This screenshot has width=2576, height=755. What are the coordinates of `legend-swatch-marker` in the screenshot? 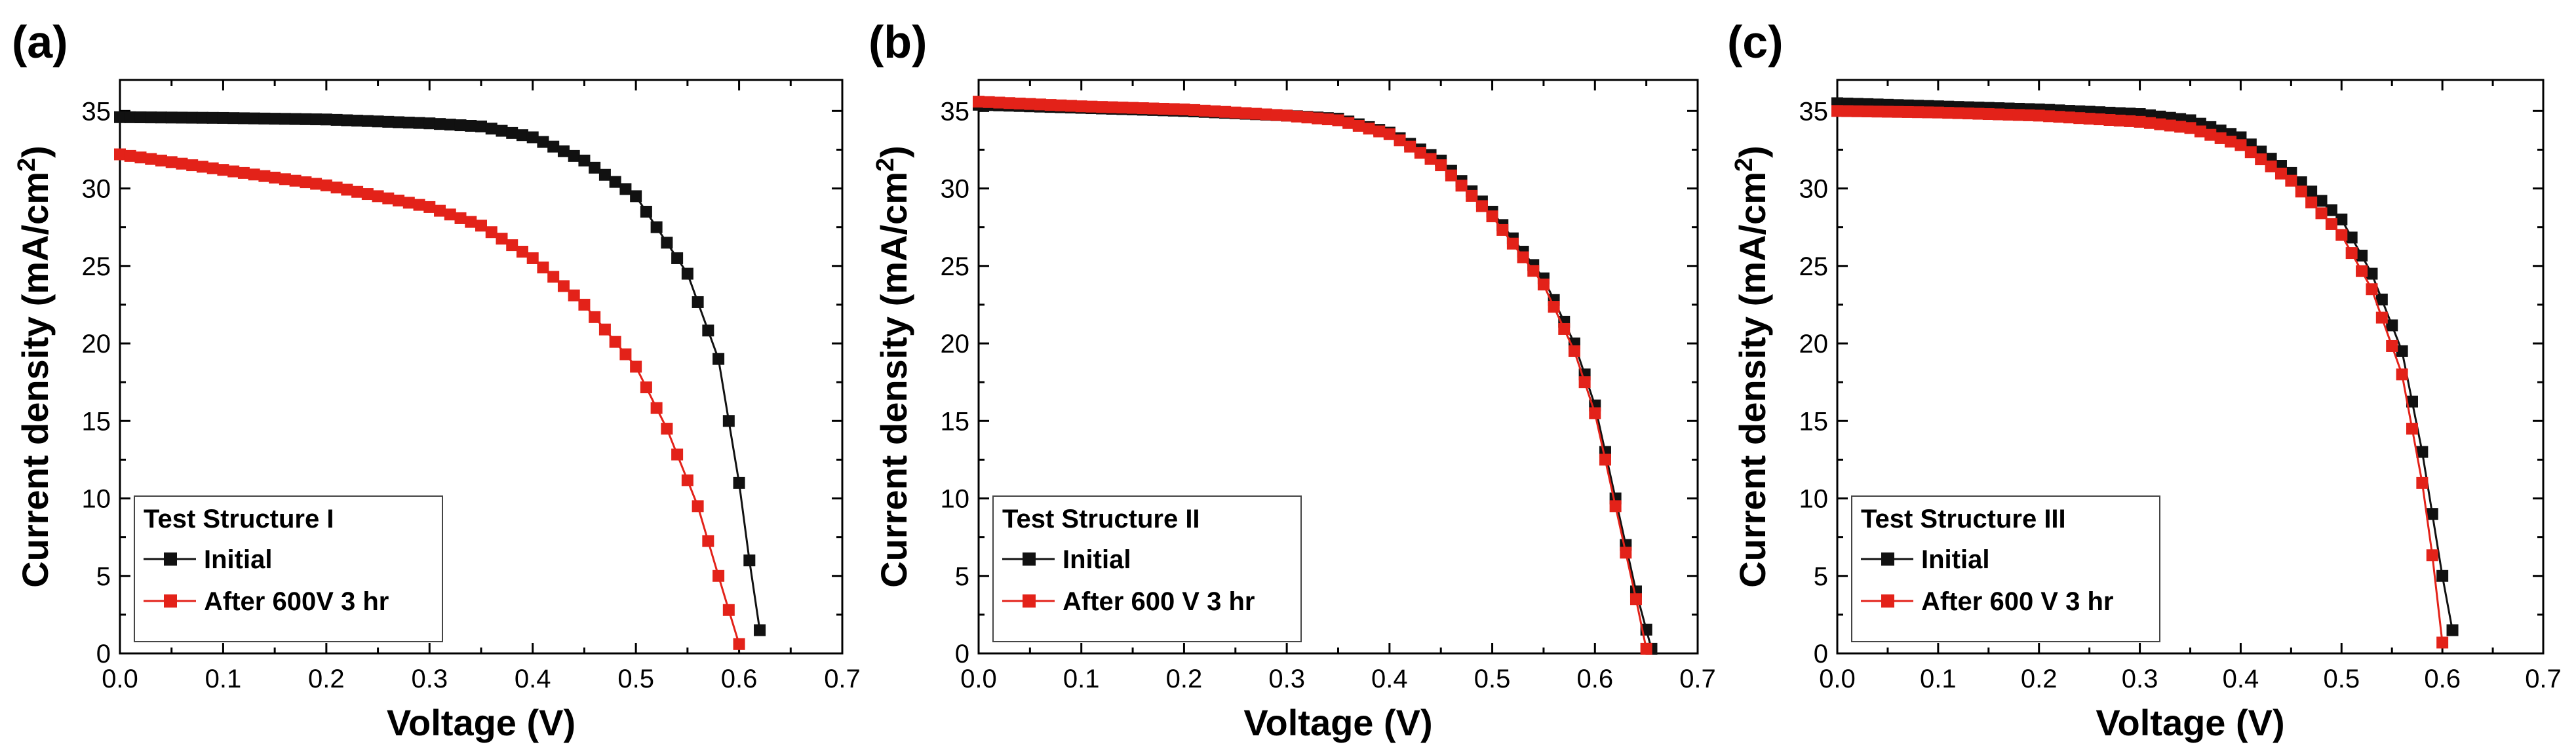 It's located at (170, 559).